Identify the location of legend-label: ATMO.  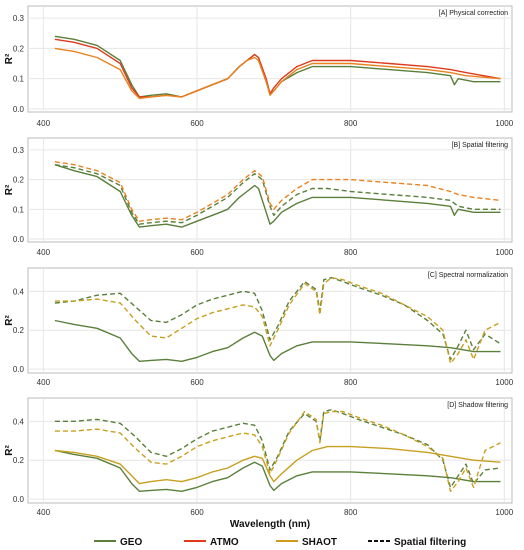
(224, 542).